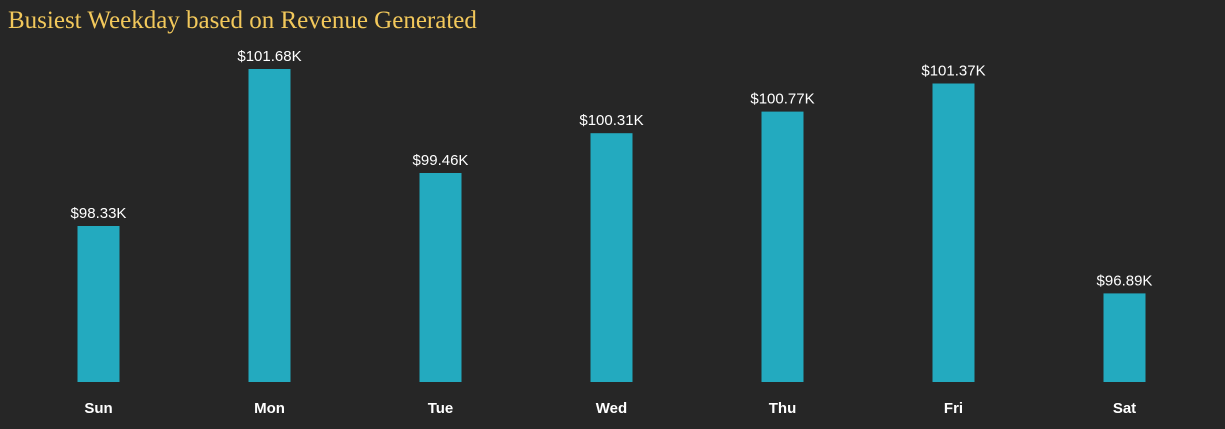 The height and width of the screenshot is (429, 1225). What do you see at coordinates (440, 277) in the screenshot?
I see `bar-tue` at bounding box center [440, 277].